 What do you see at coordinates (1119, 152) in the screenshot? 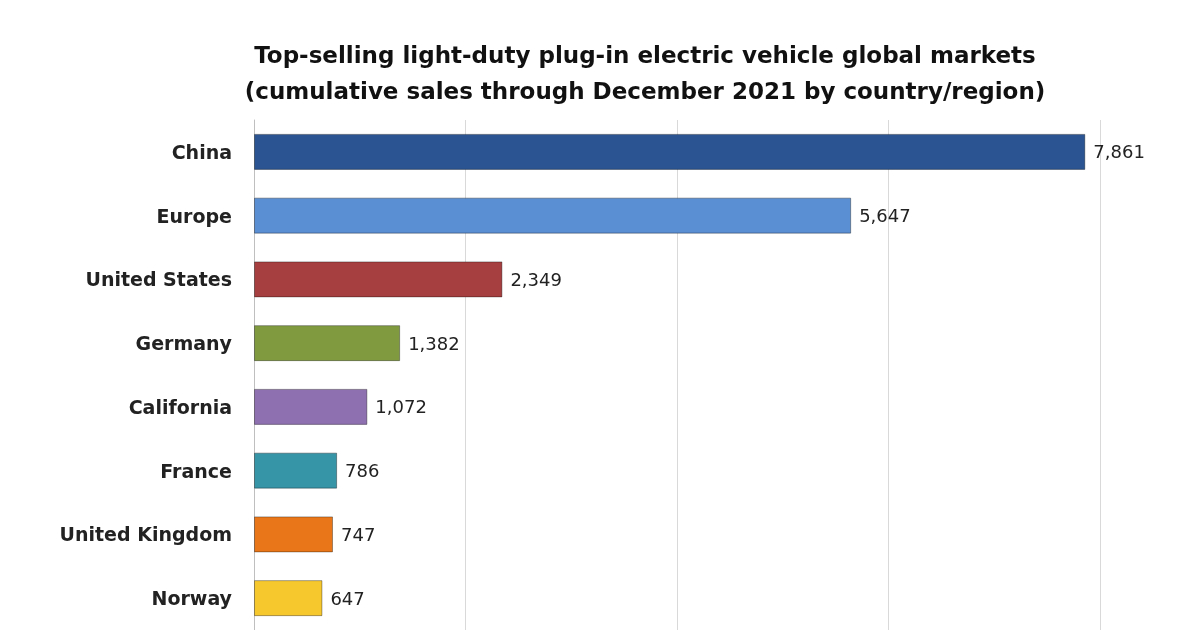
I see `data-label: 7,861` at bounding box center [1119, 152].